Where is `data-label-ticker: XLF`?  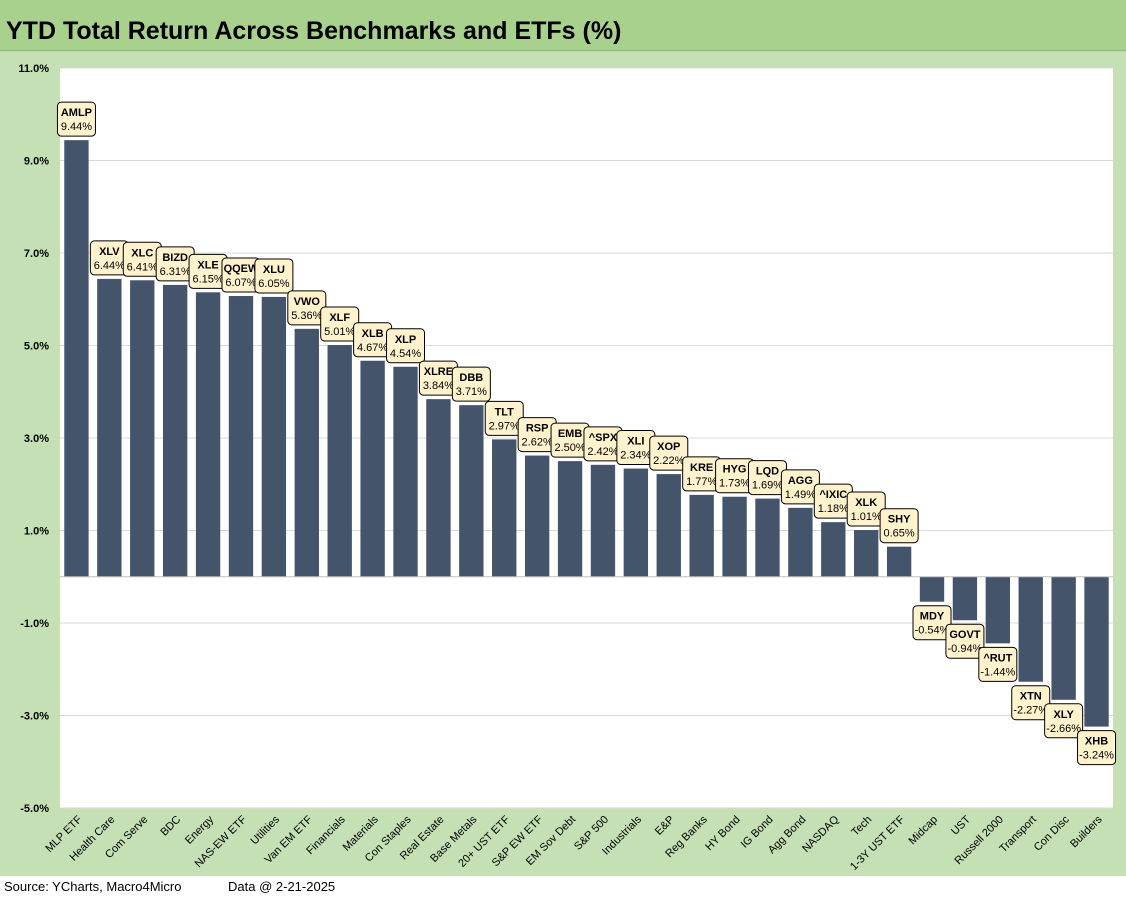 data-label-ticker: XLF is located at coordinates (339, 318).